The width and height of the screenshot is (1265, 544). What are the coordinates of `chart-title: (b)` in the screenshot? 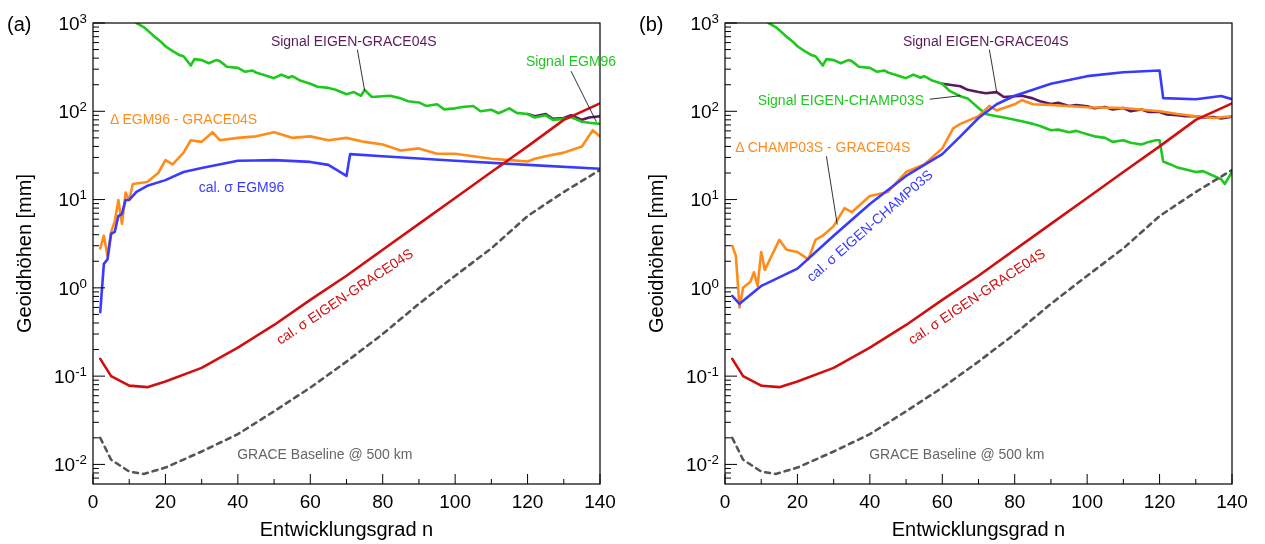 It's located at (651, 24).